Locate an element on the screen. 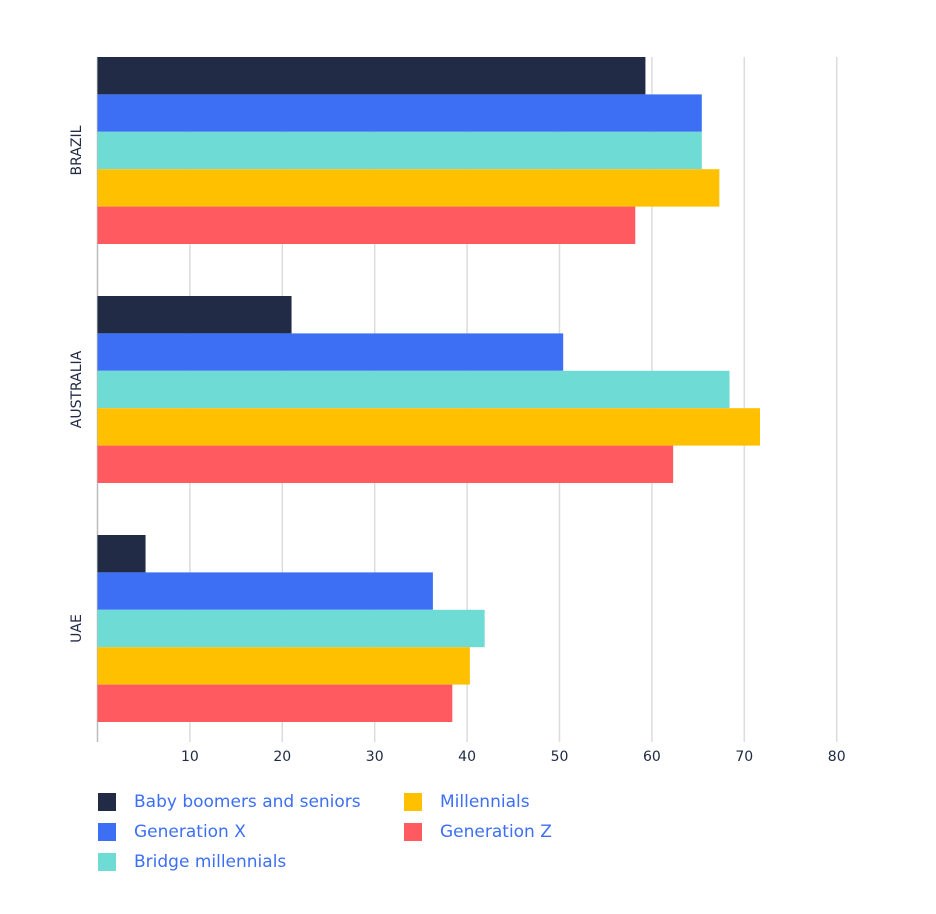 Image resolution: width=936 pixels, height=914 pixels. y-tick-label: UAE is located at coordinates (77, 628).